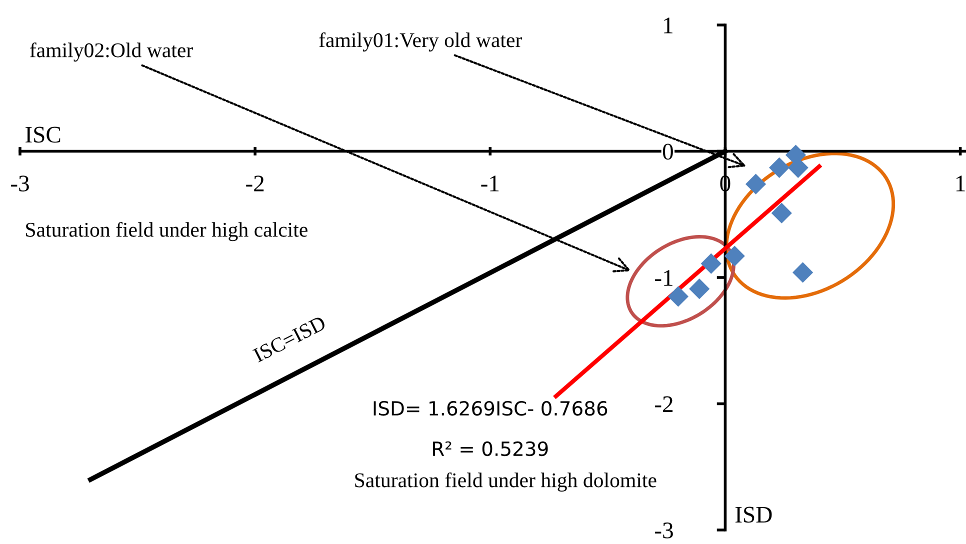 This screenshot has width=966, height=544. What do you see at coordinates (491, 408) in the screenshot?
I see `annotation: ISD= 1.6269ISC- 0.7686` at bounding box center [491, 408].